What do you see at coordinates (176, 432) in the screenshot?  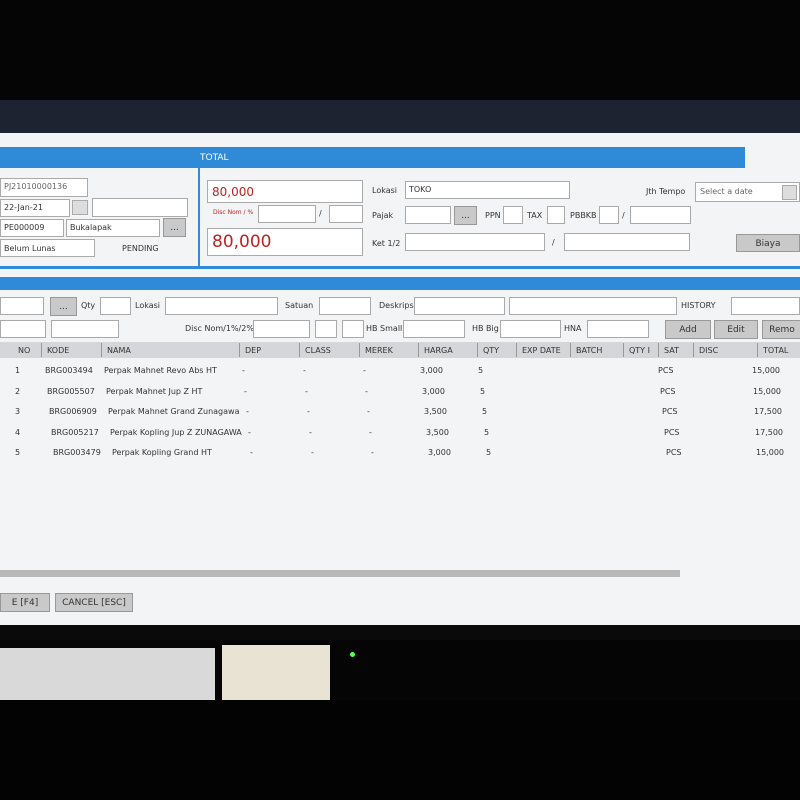 I see `cell-nama: Perpak Kopling Jup Z ZUNAGAWA` at bounding box center [176, 432].